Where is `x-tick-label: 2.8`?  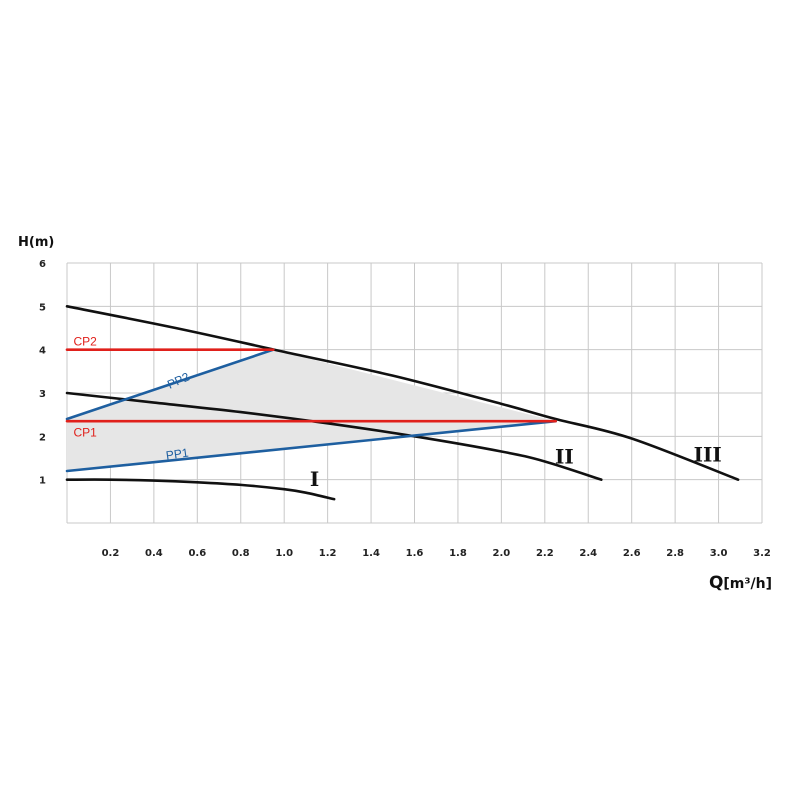
x-tick-label: 2.8 is located at coordinates (675, 553).